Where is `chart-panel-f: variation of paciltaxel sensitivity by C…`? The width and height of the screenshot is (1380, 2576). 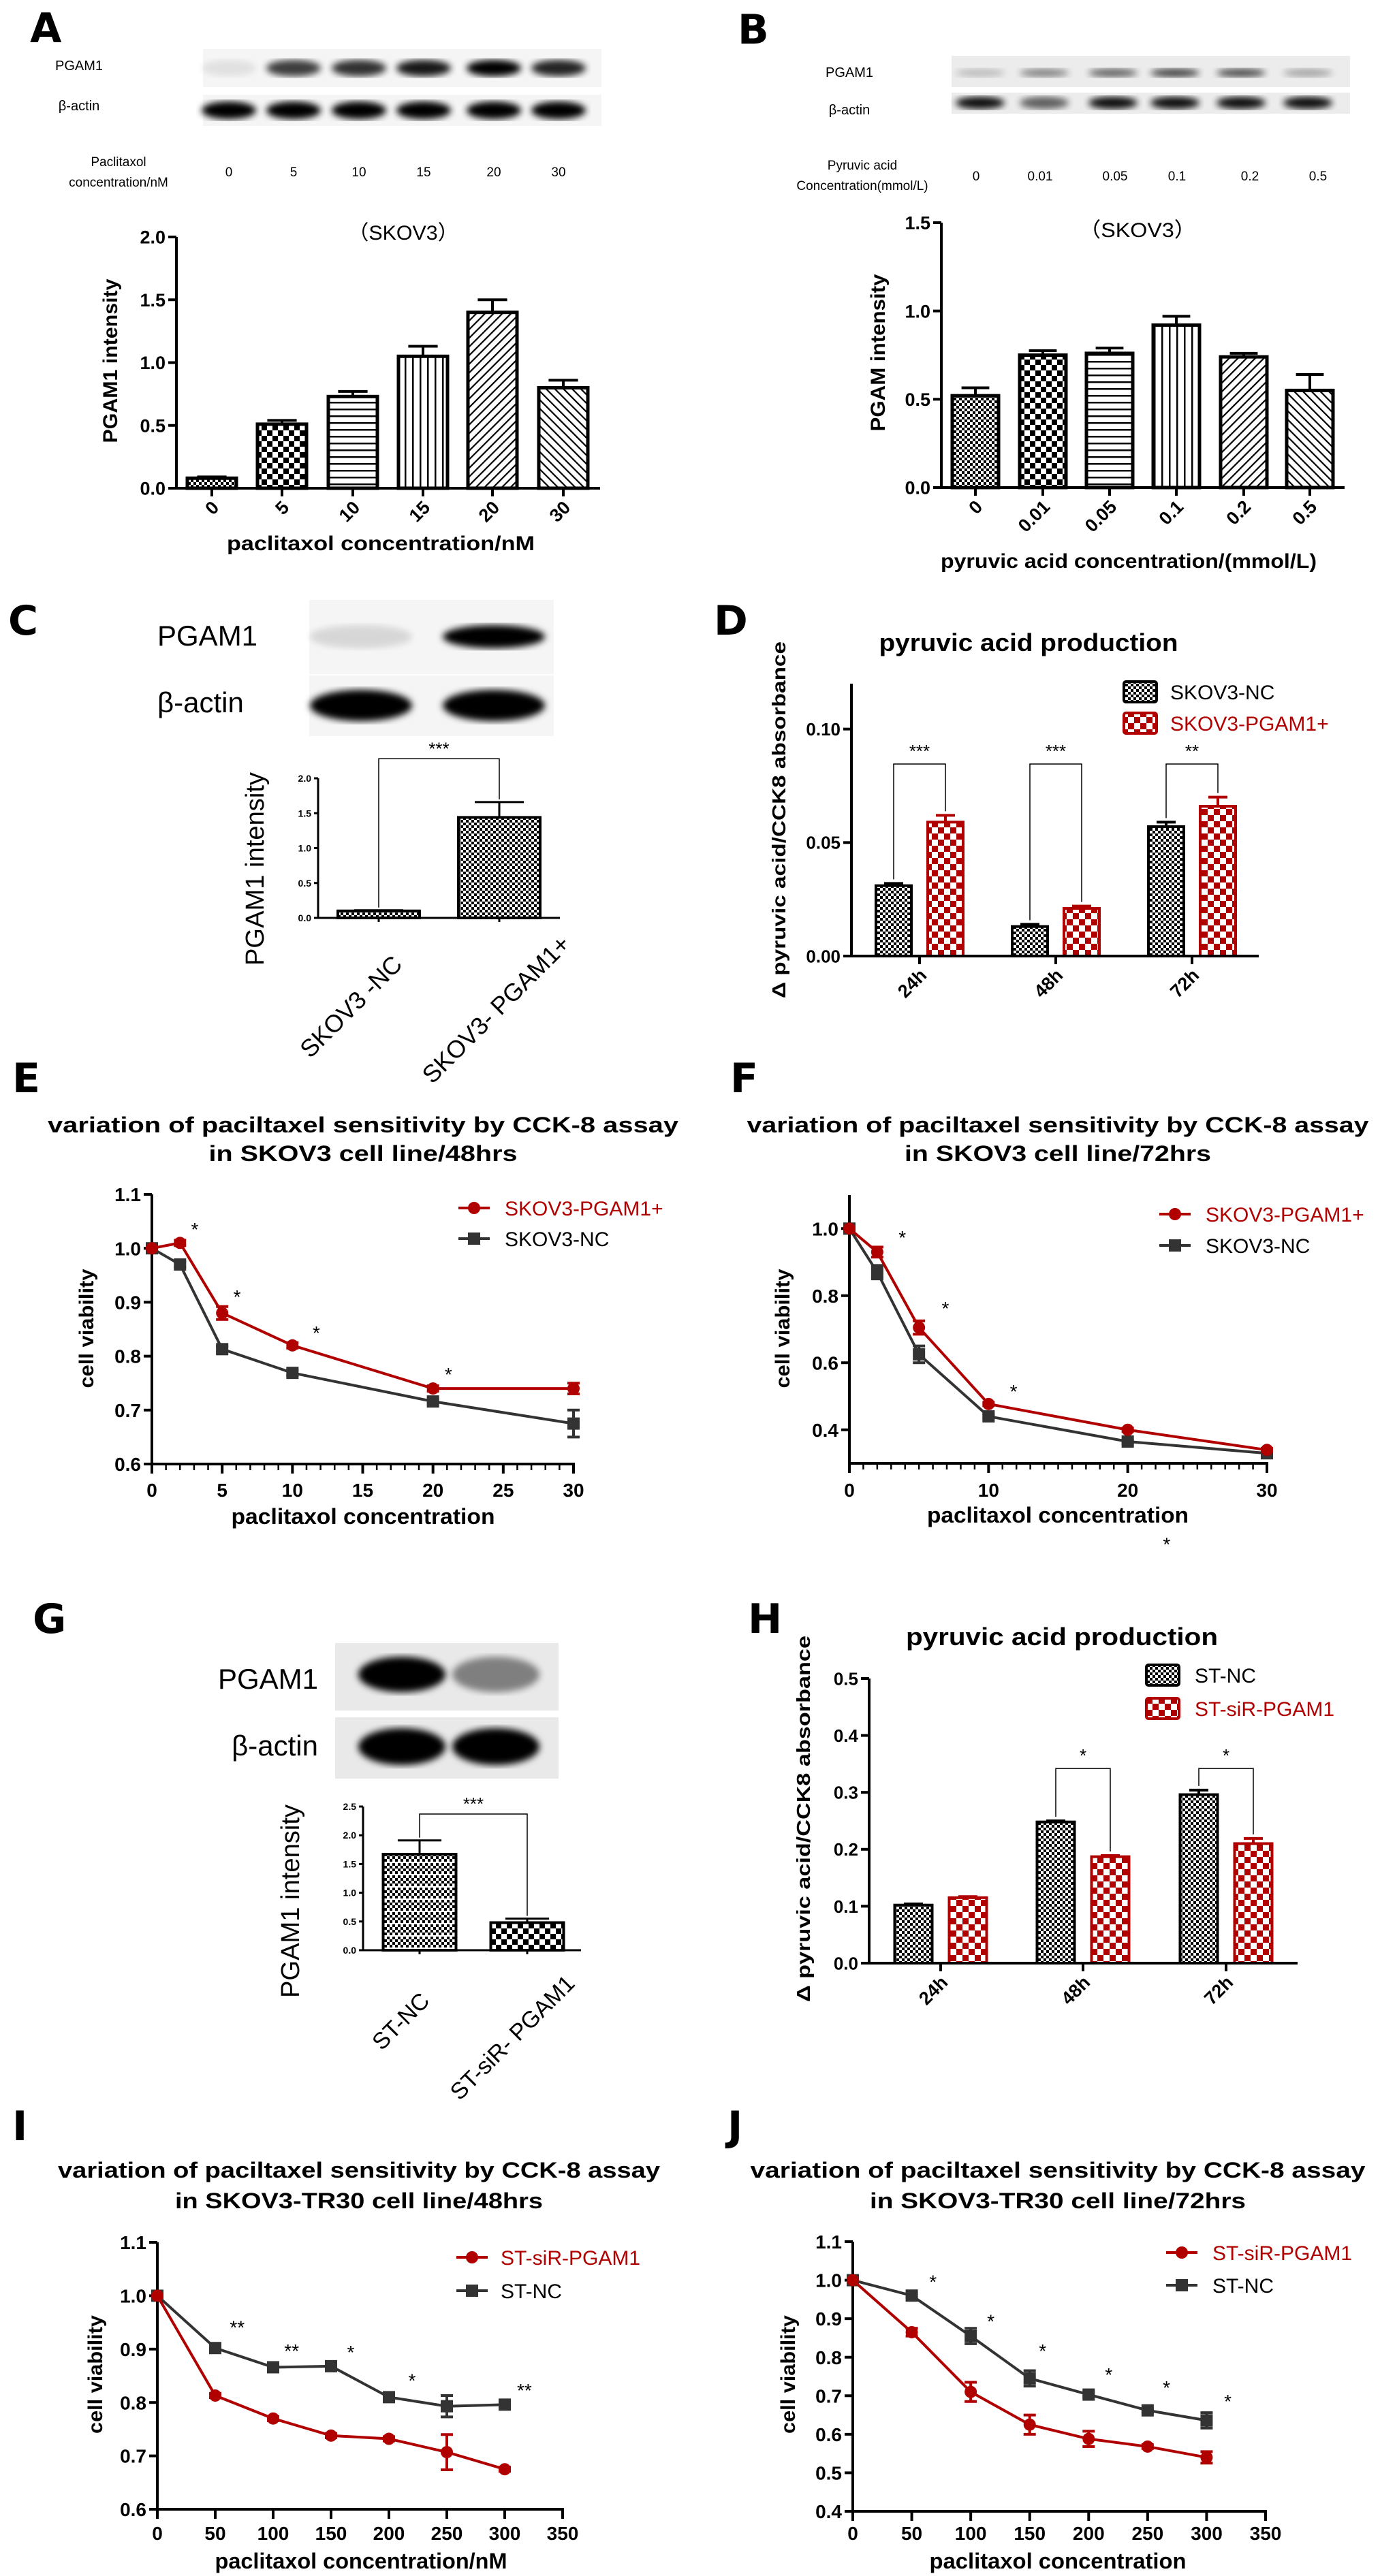
chart-panel-f: variation of paciltaxel sensitivity by C… is located at coordinates (1058, 1334).